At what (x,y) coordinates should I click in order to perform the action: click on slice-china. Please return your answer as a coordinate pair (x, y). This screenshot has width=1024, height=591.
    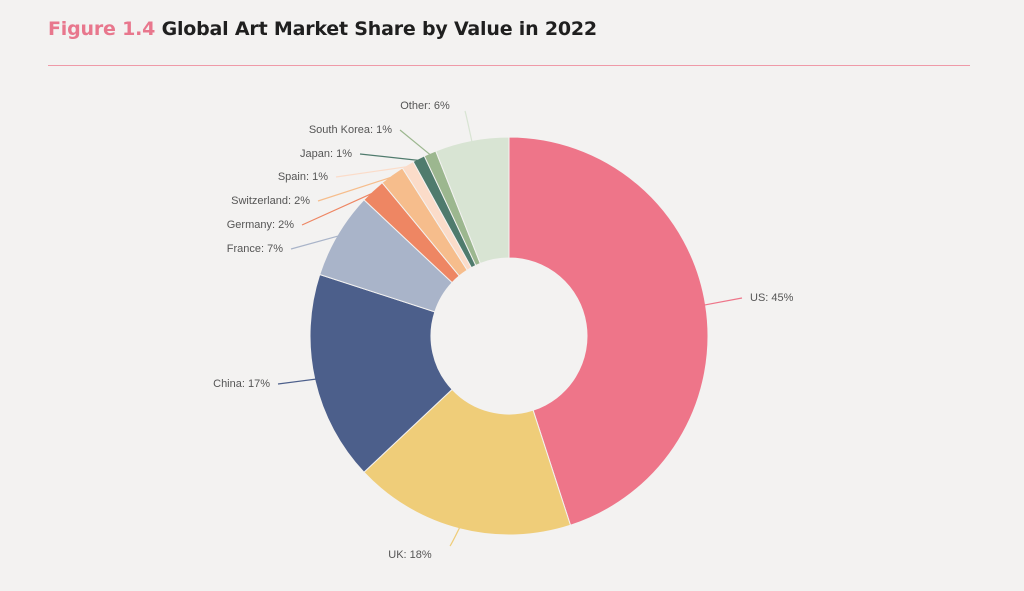
    Looking at the image, I should click on (381, 373).